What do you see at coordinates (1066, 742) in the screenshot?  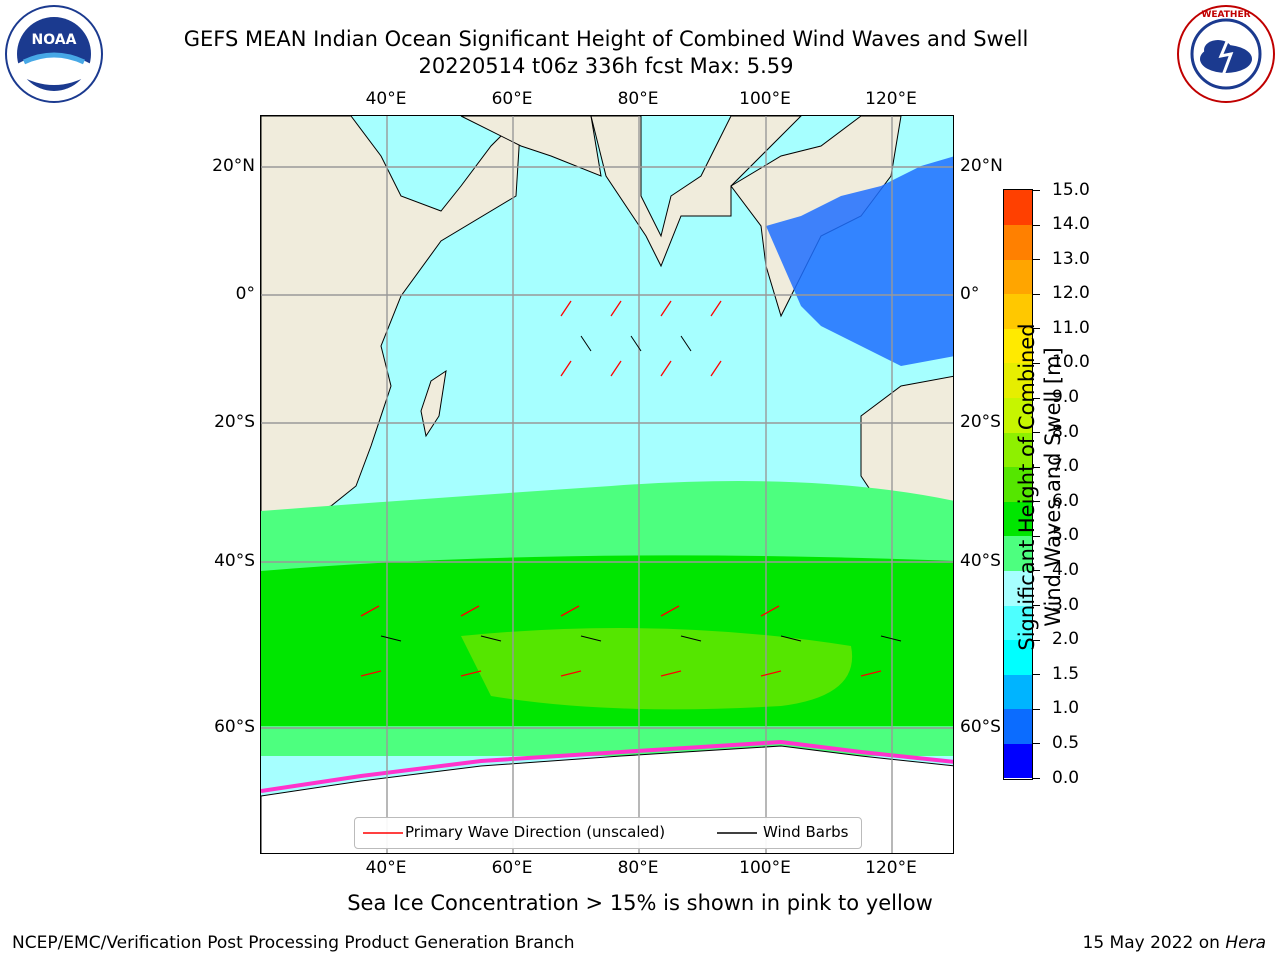 I see `colorbar-tick-label: 0.5` at bounding box center [1066, 742].